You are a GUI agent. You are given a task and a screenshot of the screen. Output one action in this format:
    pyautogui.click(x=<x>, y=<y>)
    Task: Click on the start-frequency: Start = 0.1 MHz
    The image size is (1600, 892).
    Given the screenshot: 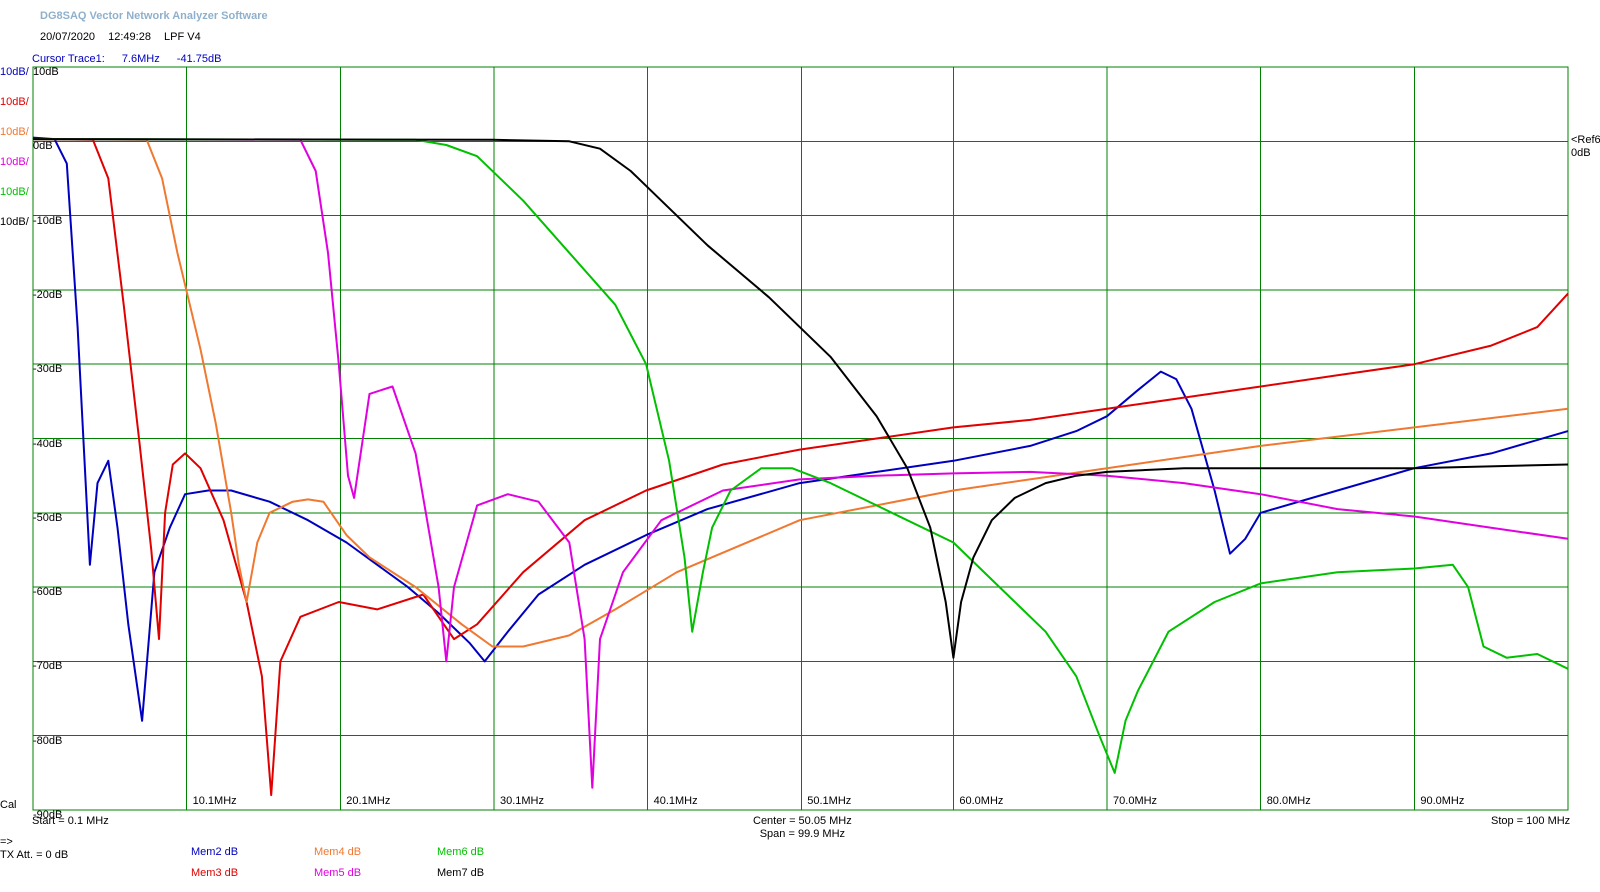 What is the action you would take?
    pyautogui.click(x=70, y=821)
    